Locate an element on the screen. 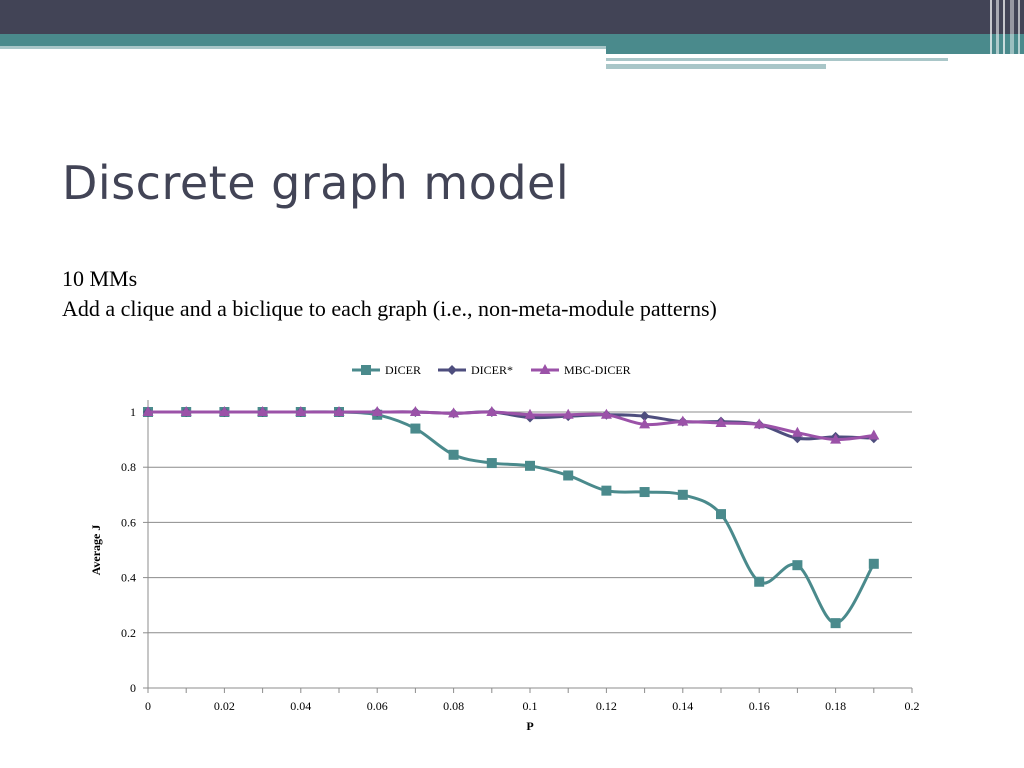 This screenshot has width=1024, height=768. y-tick-label-0: 0 is located at coordinates (133, 688).